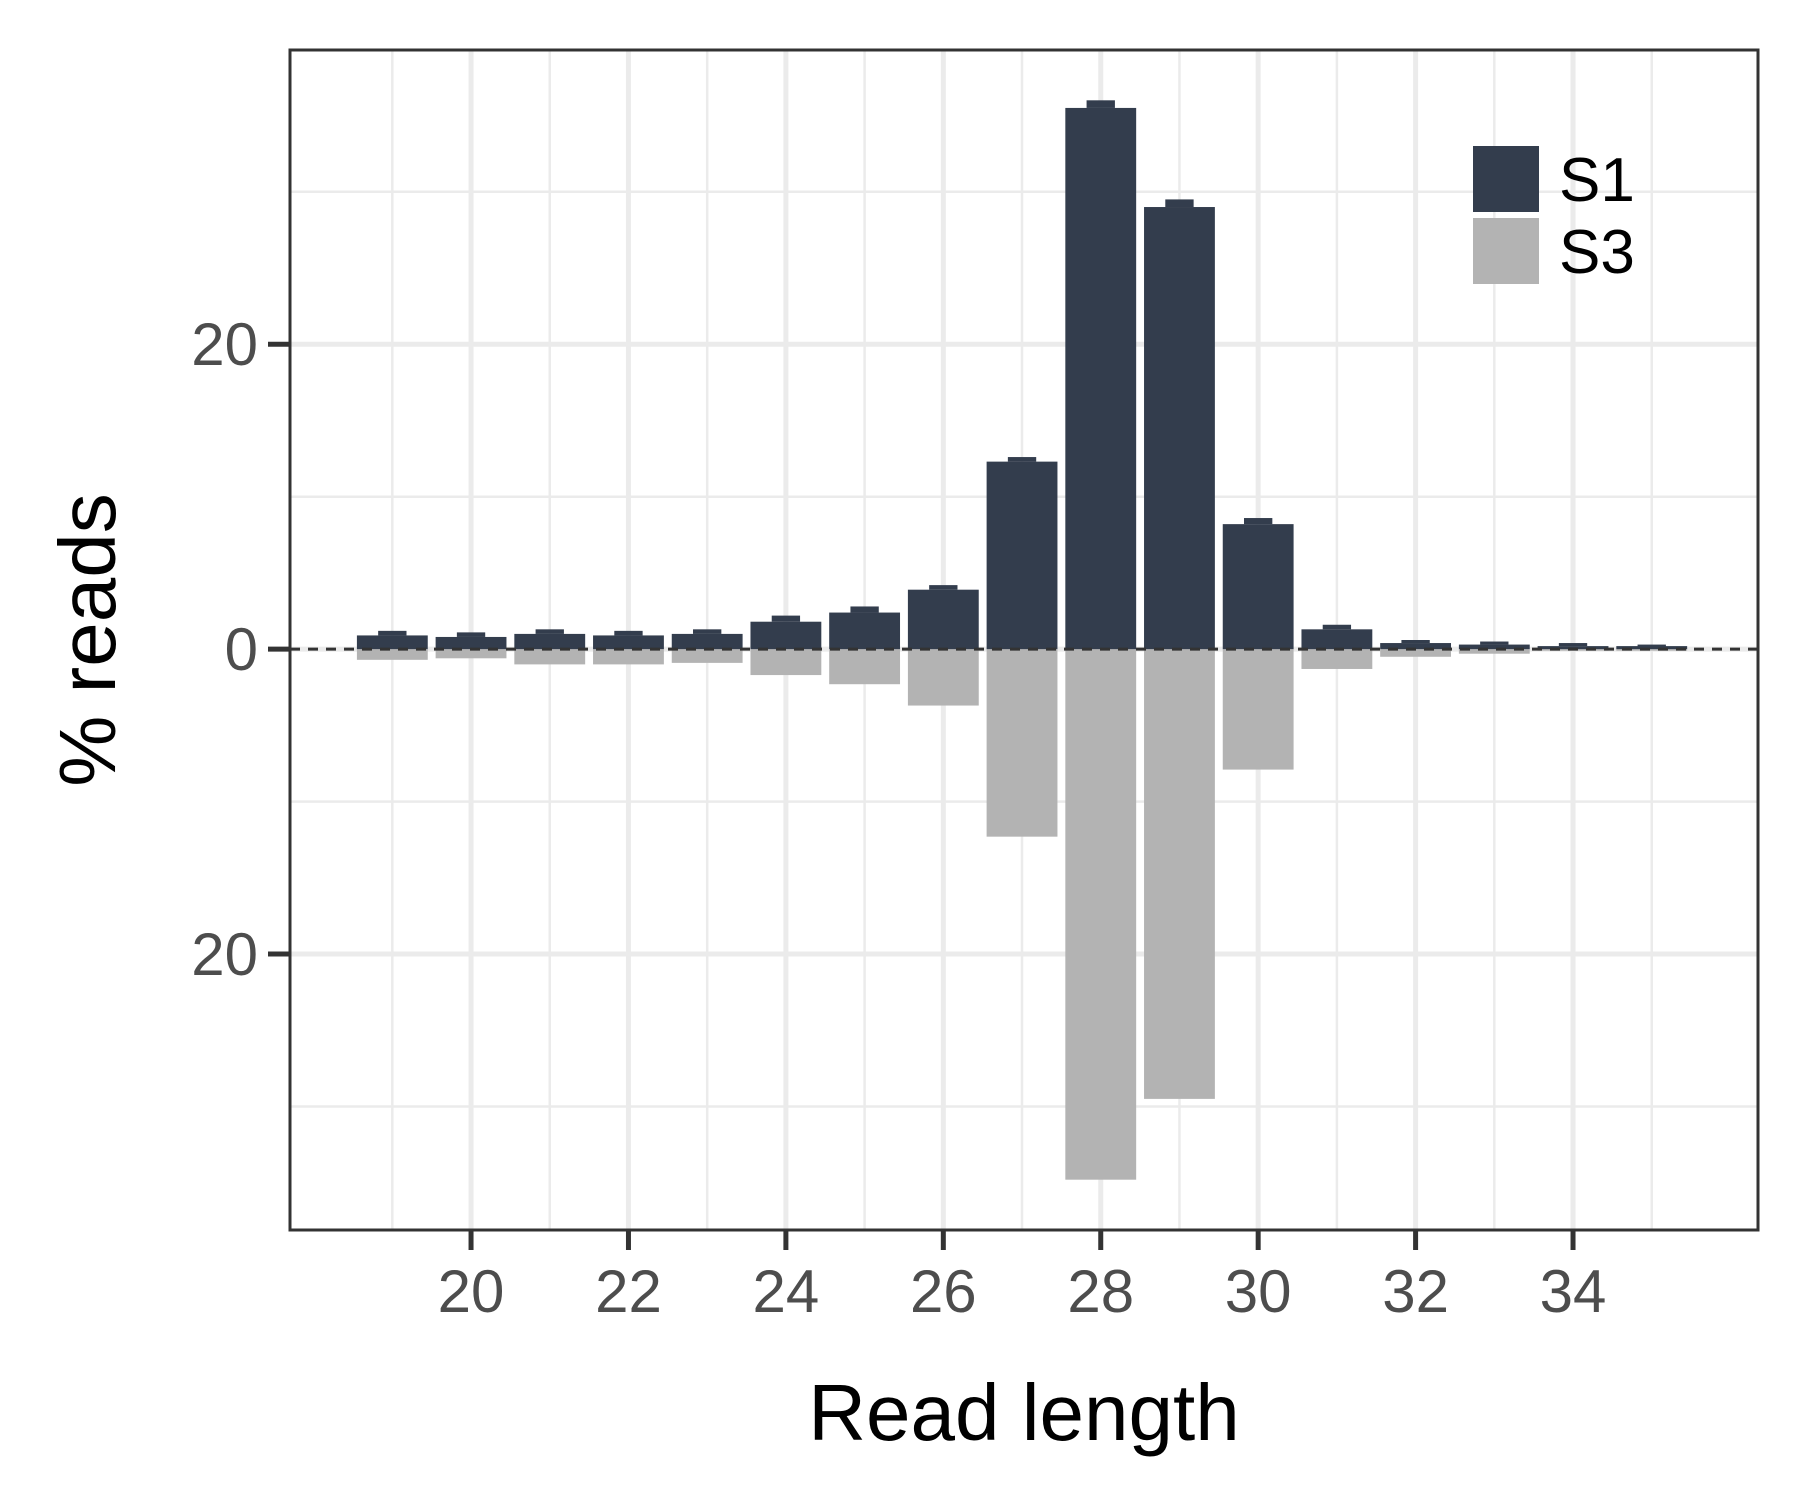 The image size is (1800, 1500). Describe the element at coordinates (1573, 1291) in the screenshot. I see `x-tick-label: 34` at that location.